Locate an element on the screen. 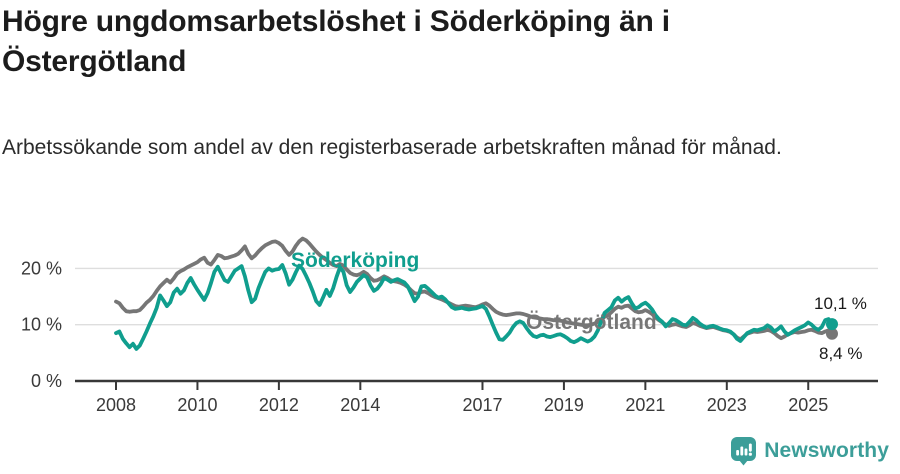  end-value-label-soderkoping: 10,1 % is located at coordinates (840, 303).